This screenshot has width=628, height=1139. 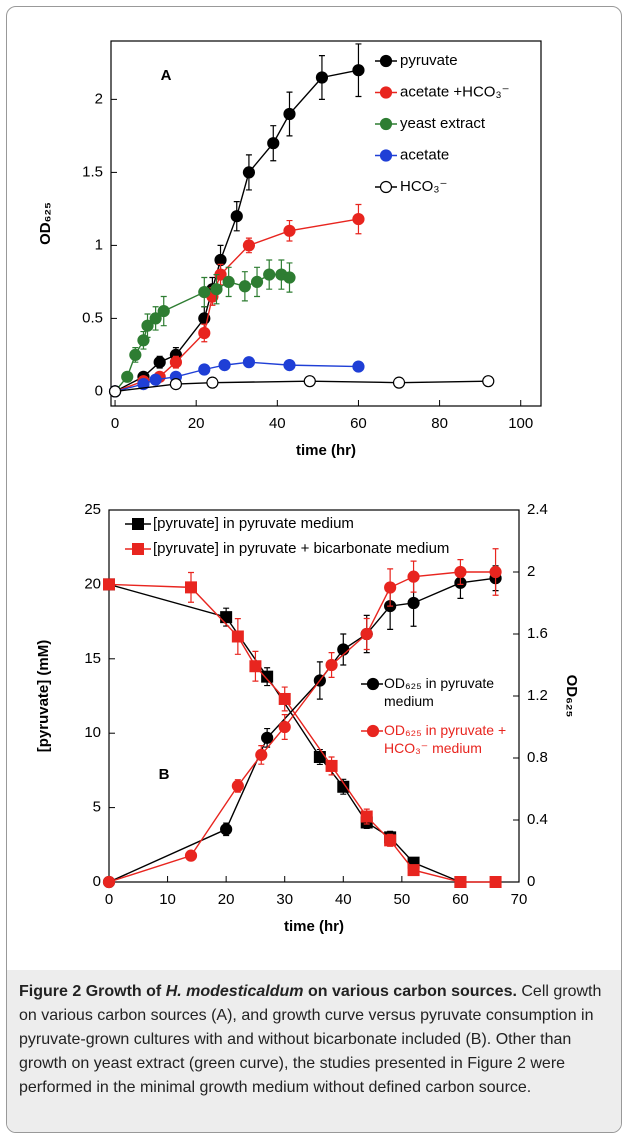 What do you see at coordinates (97, 807) in the screenshot?
I see `y-tick-label: 5` at bounding box center [97, 807].